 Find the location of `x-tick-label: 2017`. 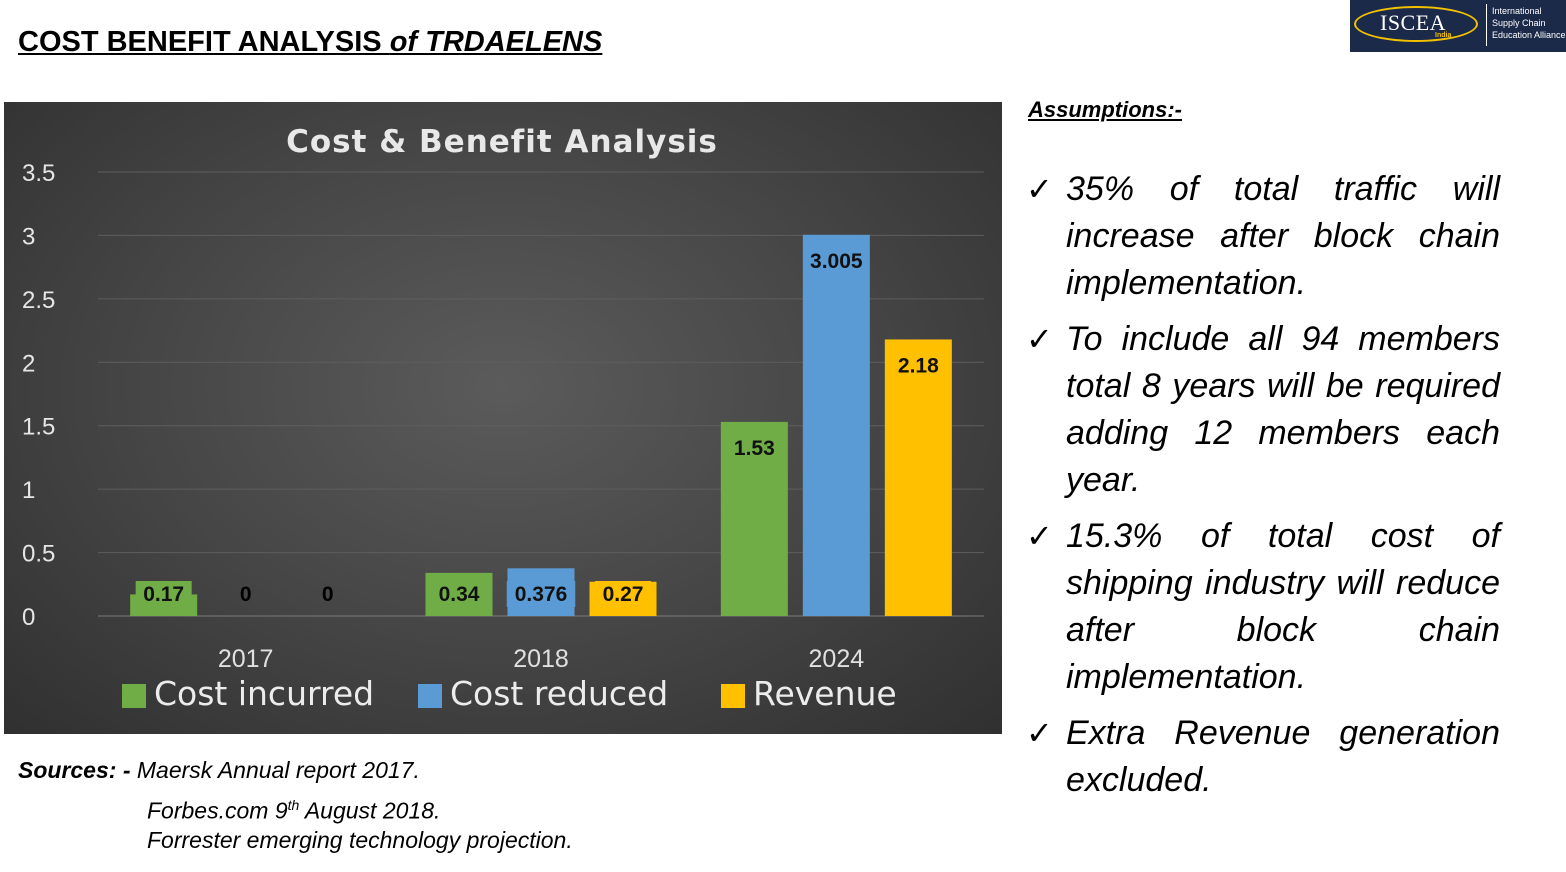

x-tick-label: 2017 is located at coordinates (246, 659).